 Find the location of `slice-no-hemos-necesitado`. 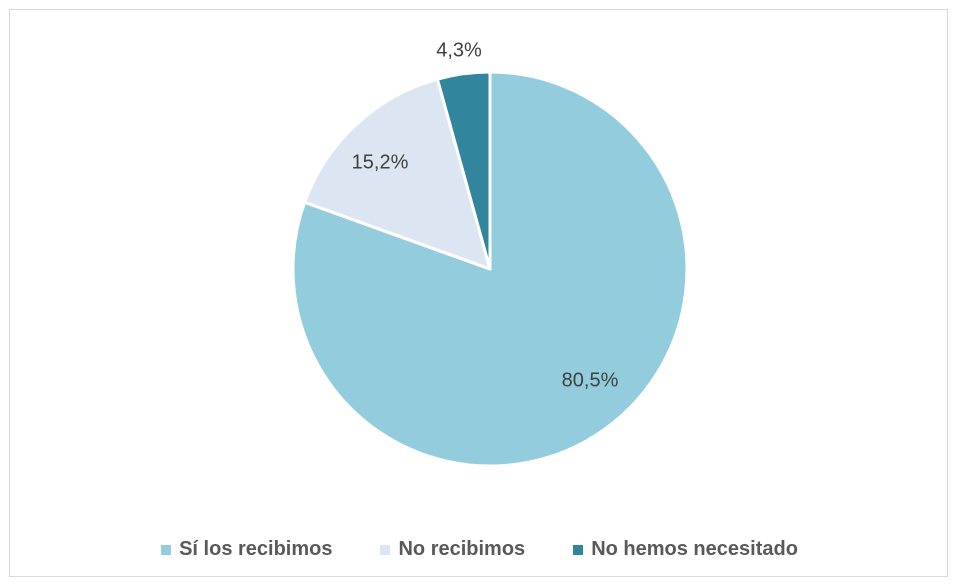

slice-no-hemos-necesitado is located at coordinates (463, 170).